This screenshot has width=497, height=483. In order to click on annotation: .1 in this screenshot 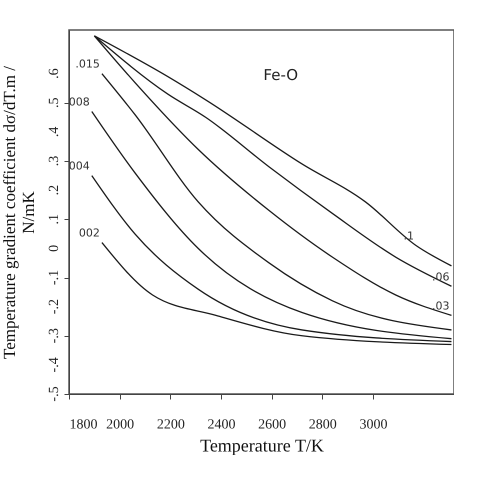, I will do `click(409, 235)`.